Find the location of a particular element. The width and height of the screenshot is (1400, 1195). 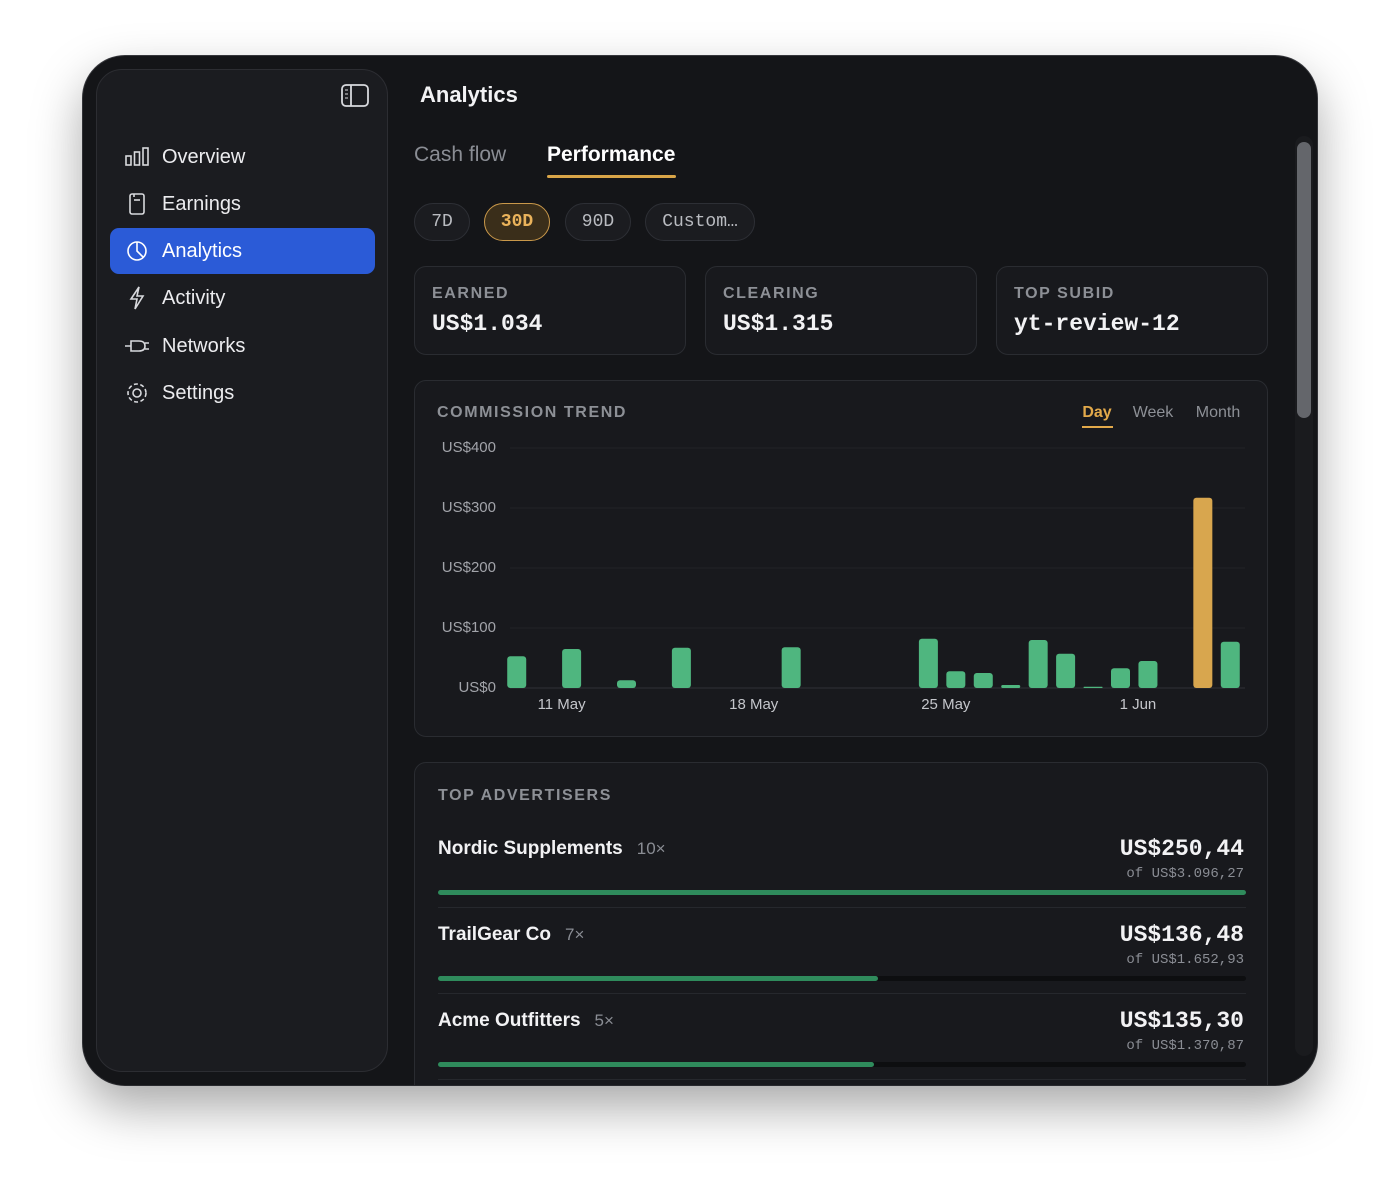

advertiser-name: Nordic Supplements is located at coordinates (530, 848).